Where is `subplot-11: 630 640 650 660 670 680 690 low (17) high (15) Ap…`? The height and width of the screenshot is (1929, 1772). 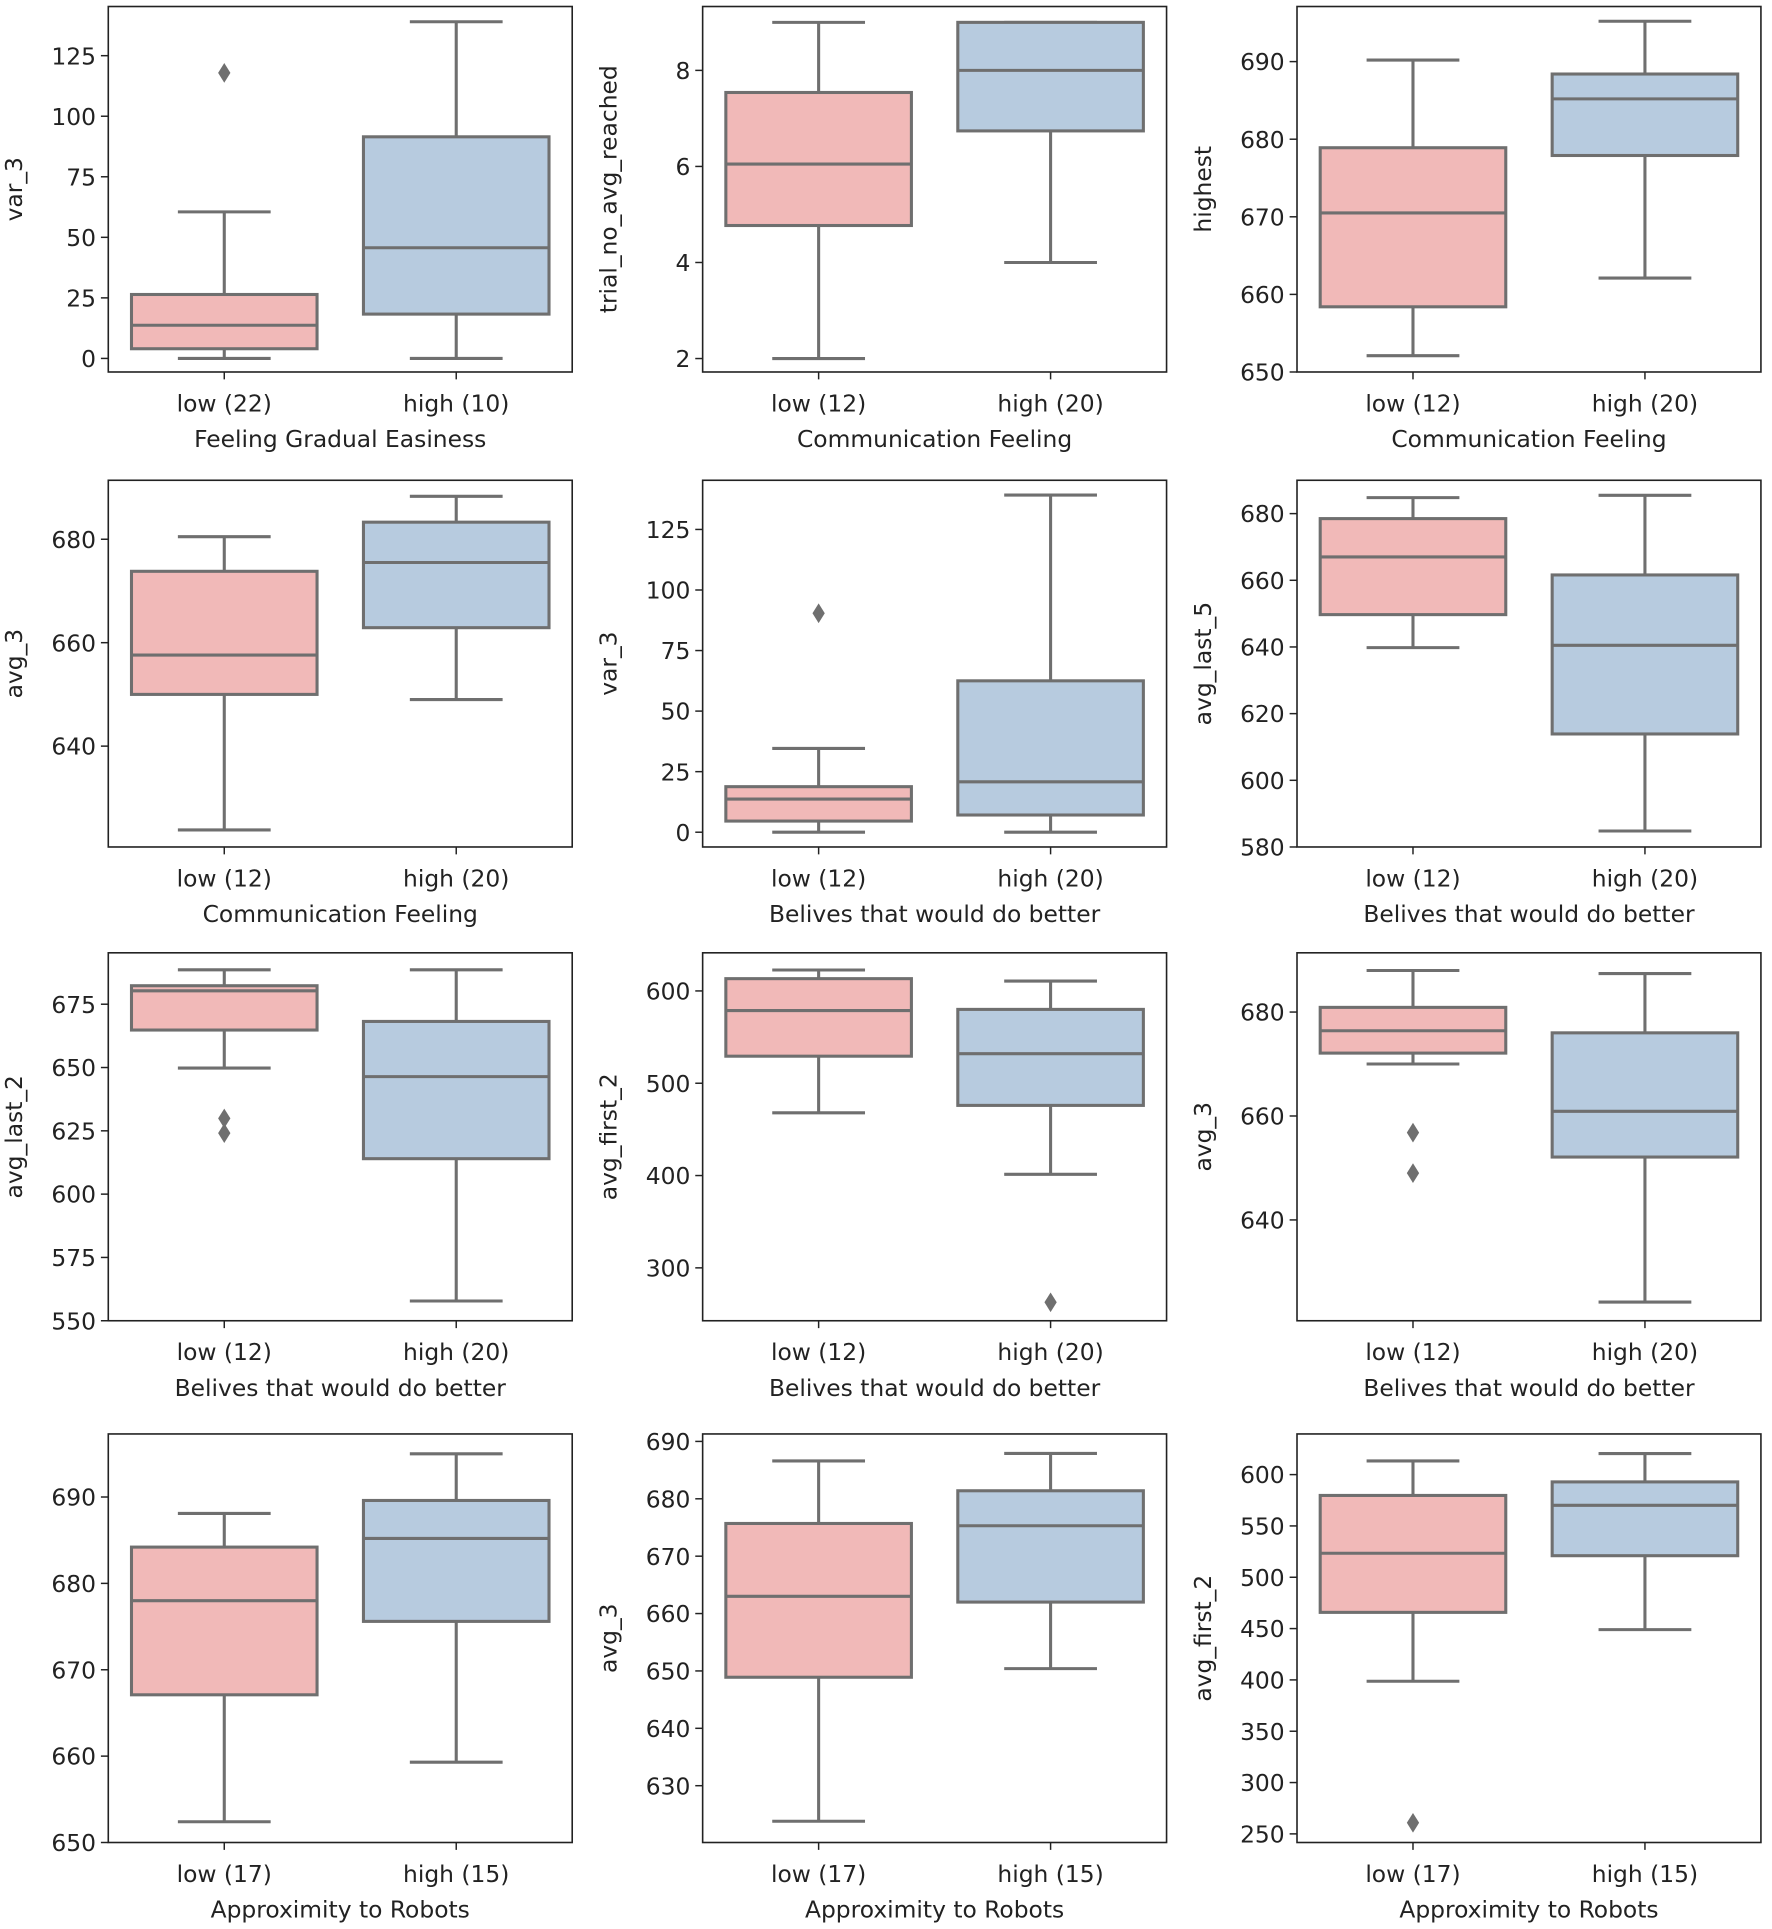 subplot-11: 630 640 650 660 670 680 690 low (17) high (15) Ap… is located at coordinates (881, 1676).